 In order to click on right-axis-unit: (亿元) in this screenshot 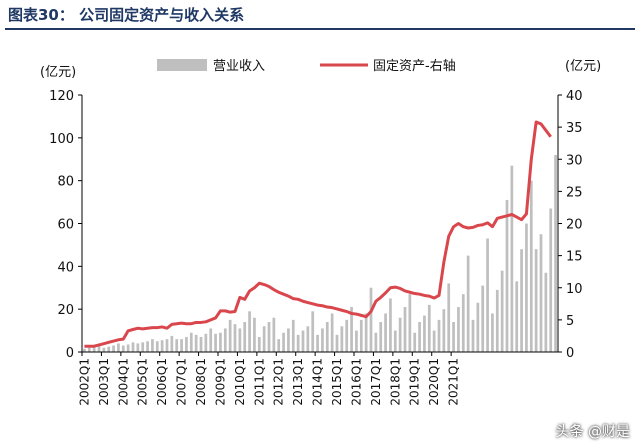, I will do `click(583, 66)`.